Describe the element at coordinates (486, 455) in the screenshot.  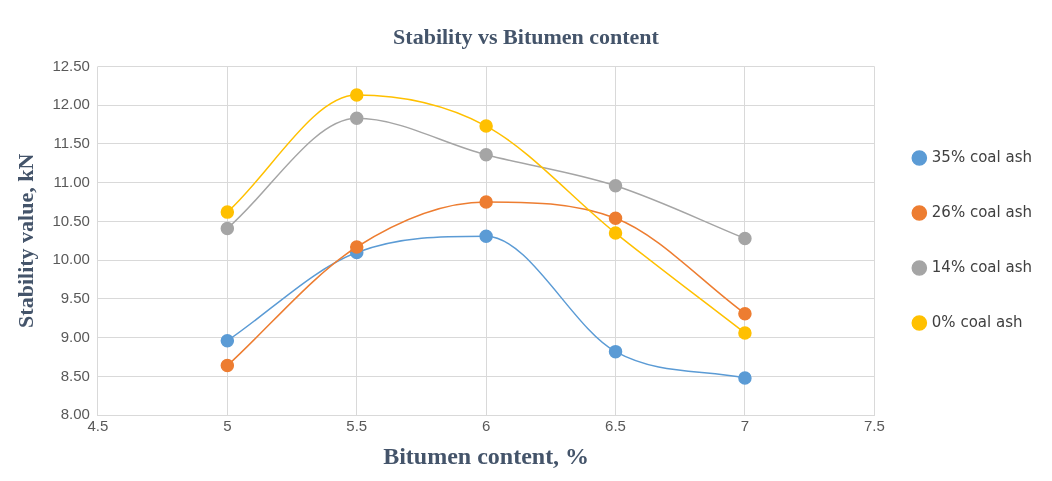
I see `x-axis-title: Bitumen content, %` at that location.